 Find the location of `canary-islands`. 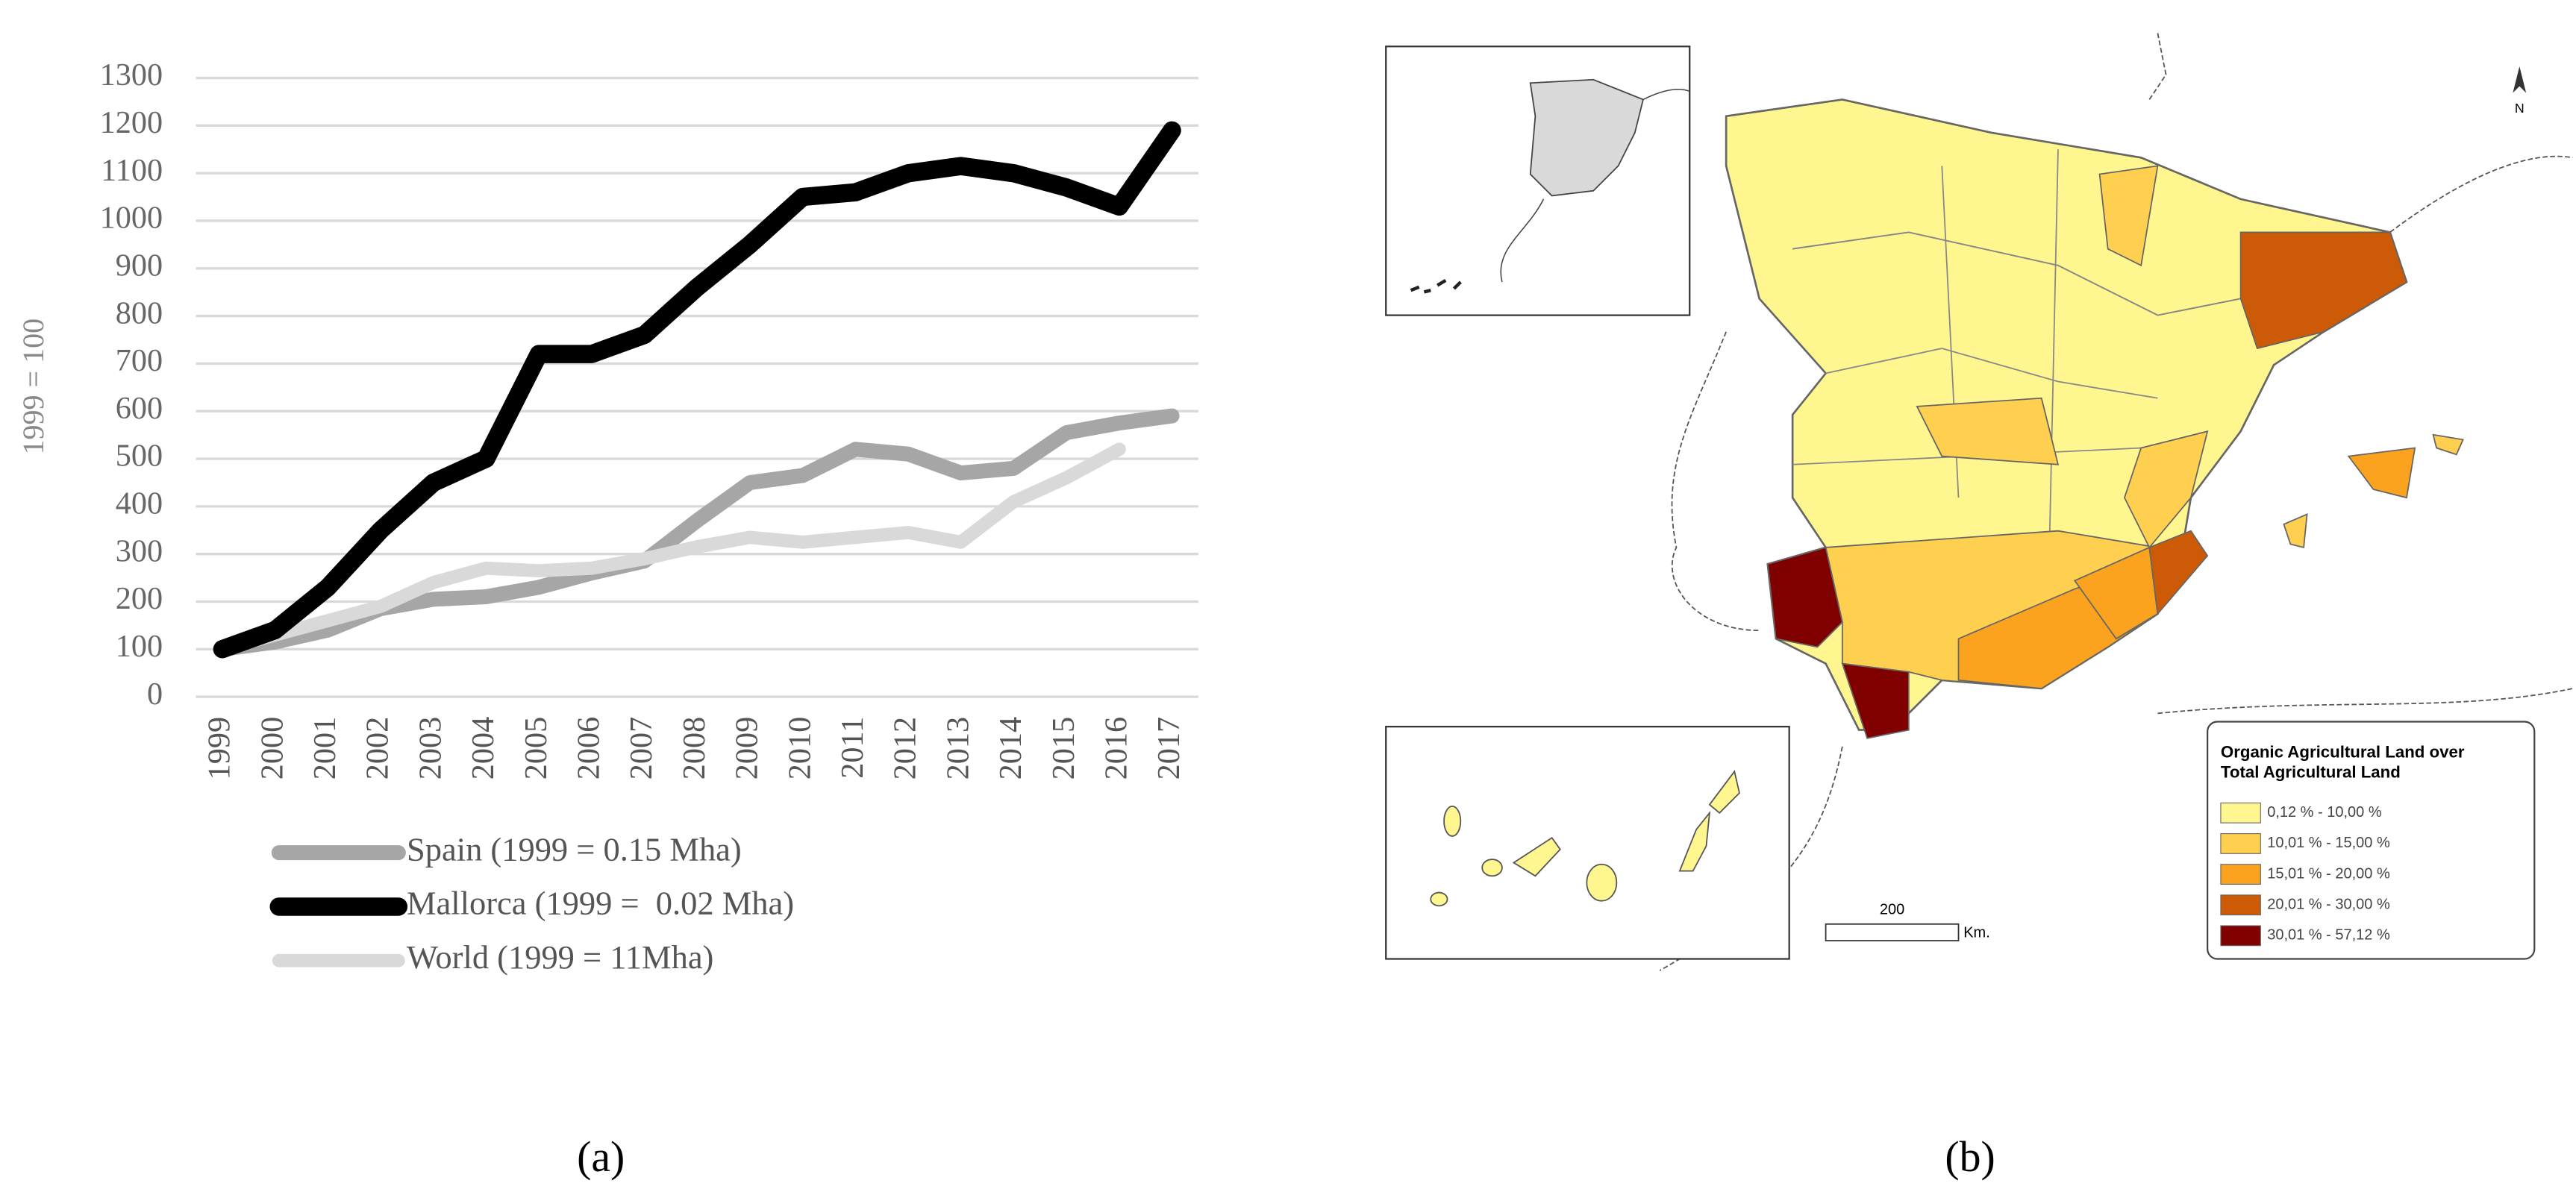

canary-islands is located at coordinates (1585, 838).